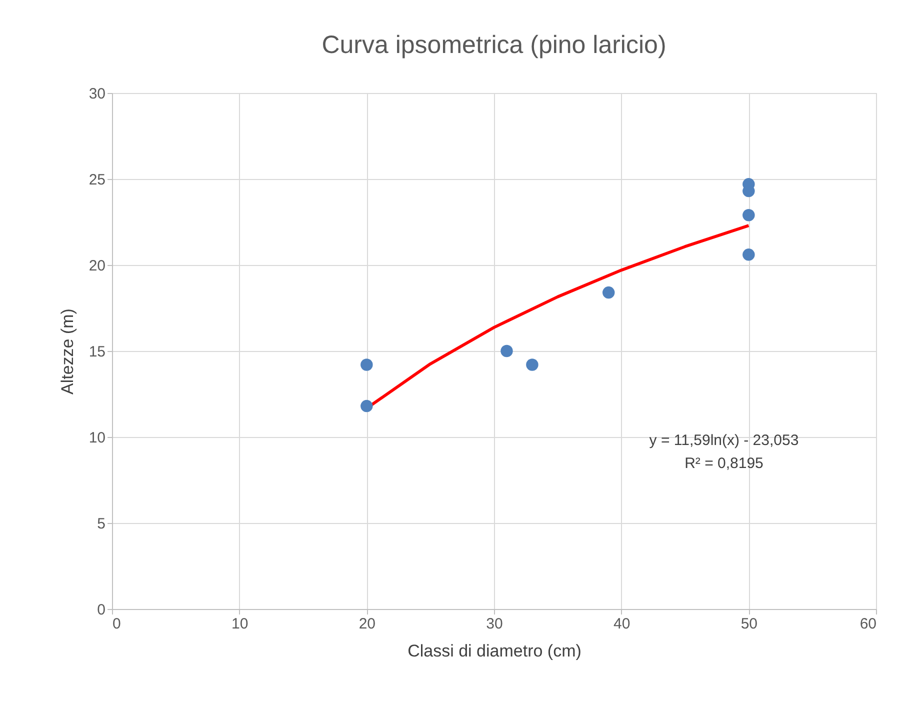 The height and width of the screenshot is (711, 900). I want to click on y-tick-label: 30, so click(97, 94).